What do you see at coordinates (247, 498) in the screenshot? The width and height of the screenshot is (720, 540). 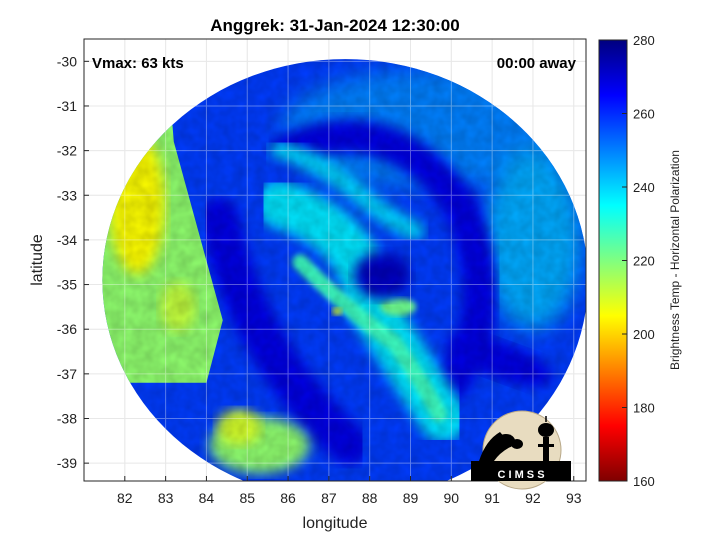 I see `x-tick-label: 85` at bounding box center [247, 498].